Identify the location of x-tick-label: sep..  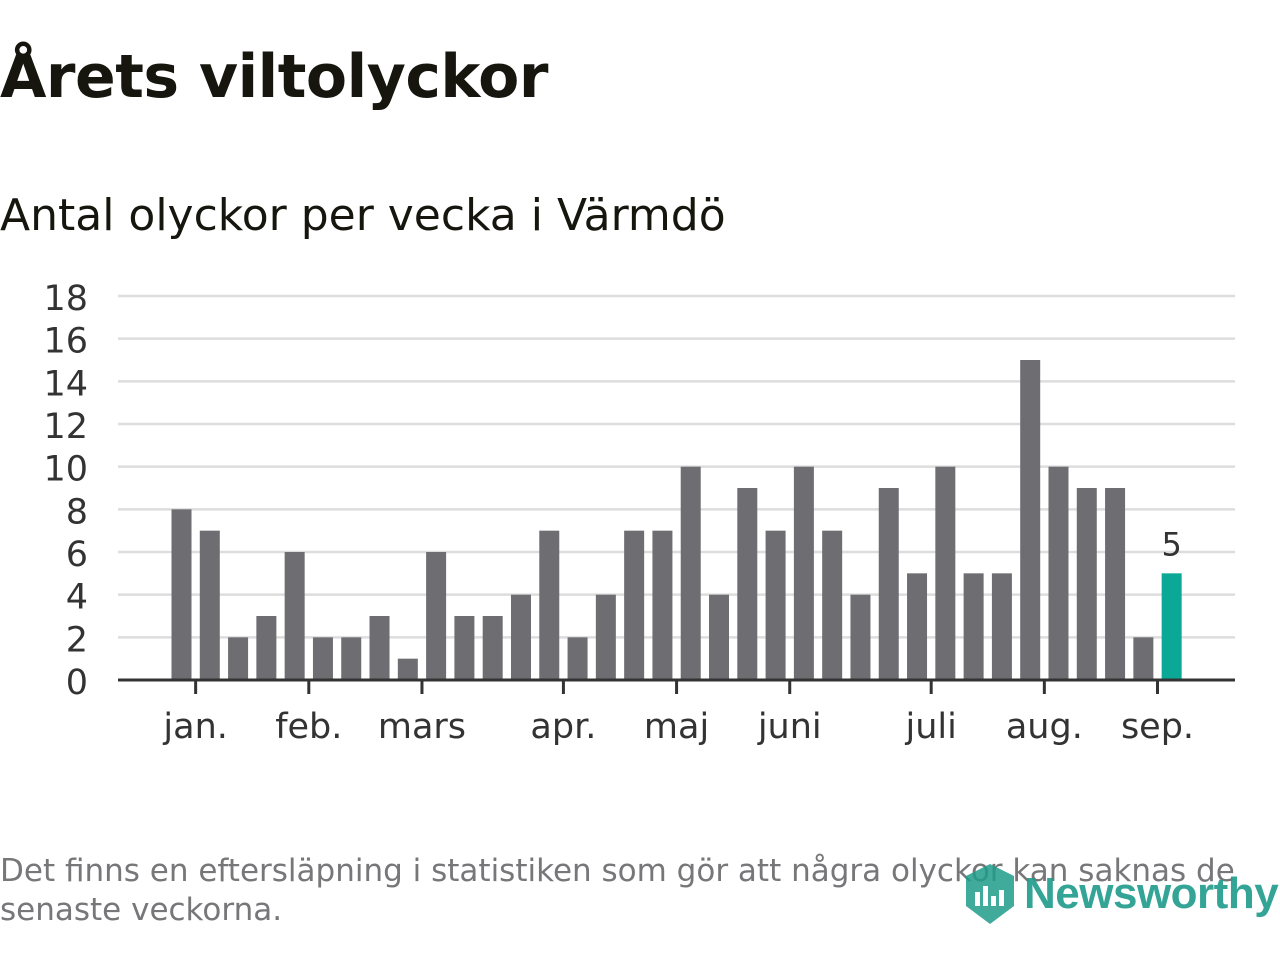
(1157, 727).